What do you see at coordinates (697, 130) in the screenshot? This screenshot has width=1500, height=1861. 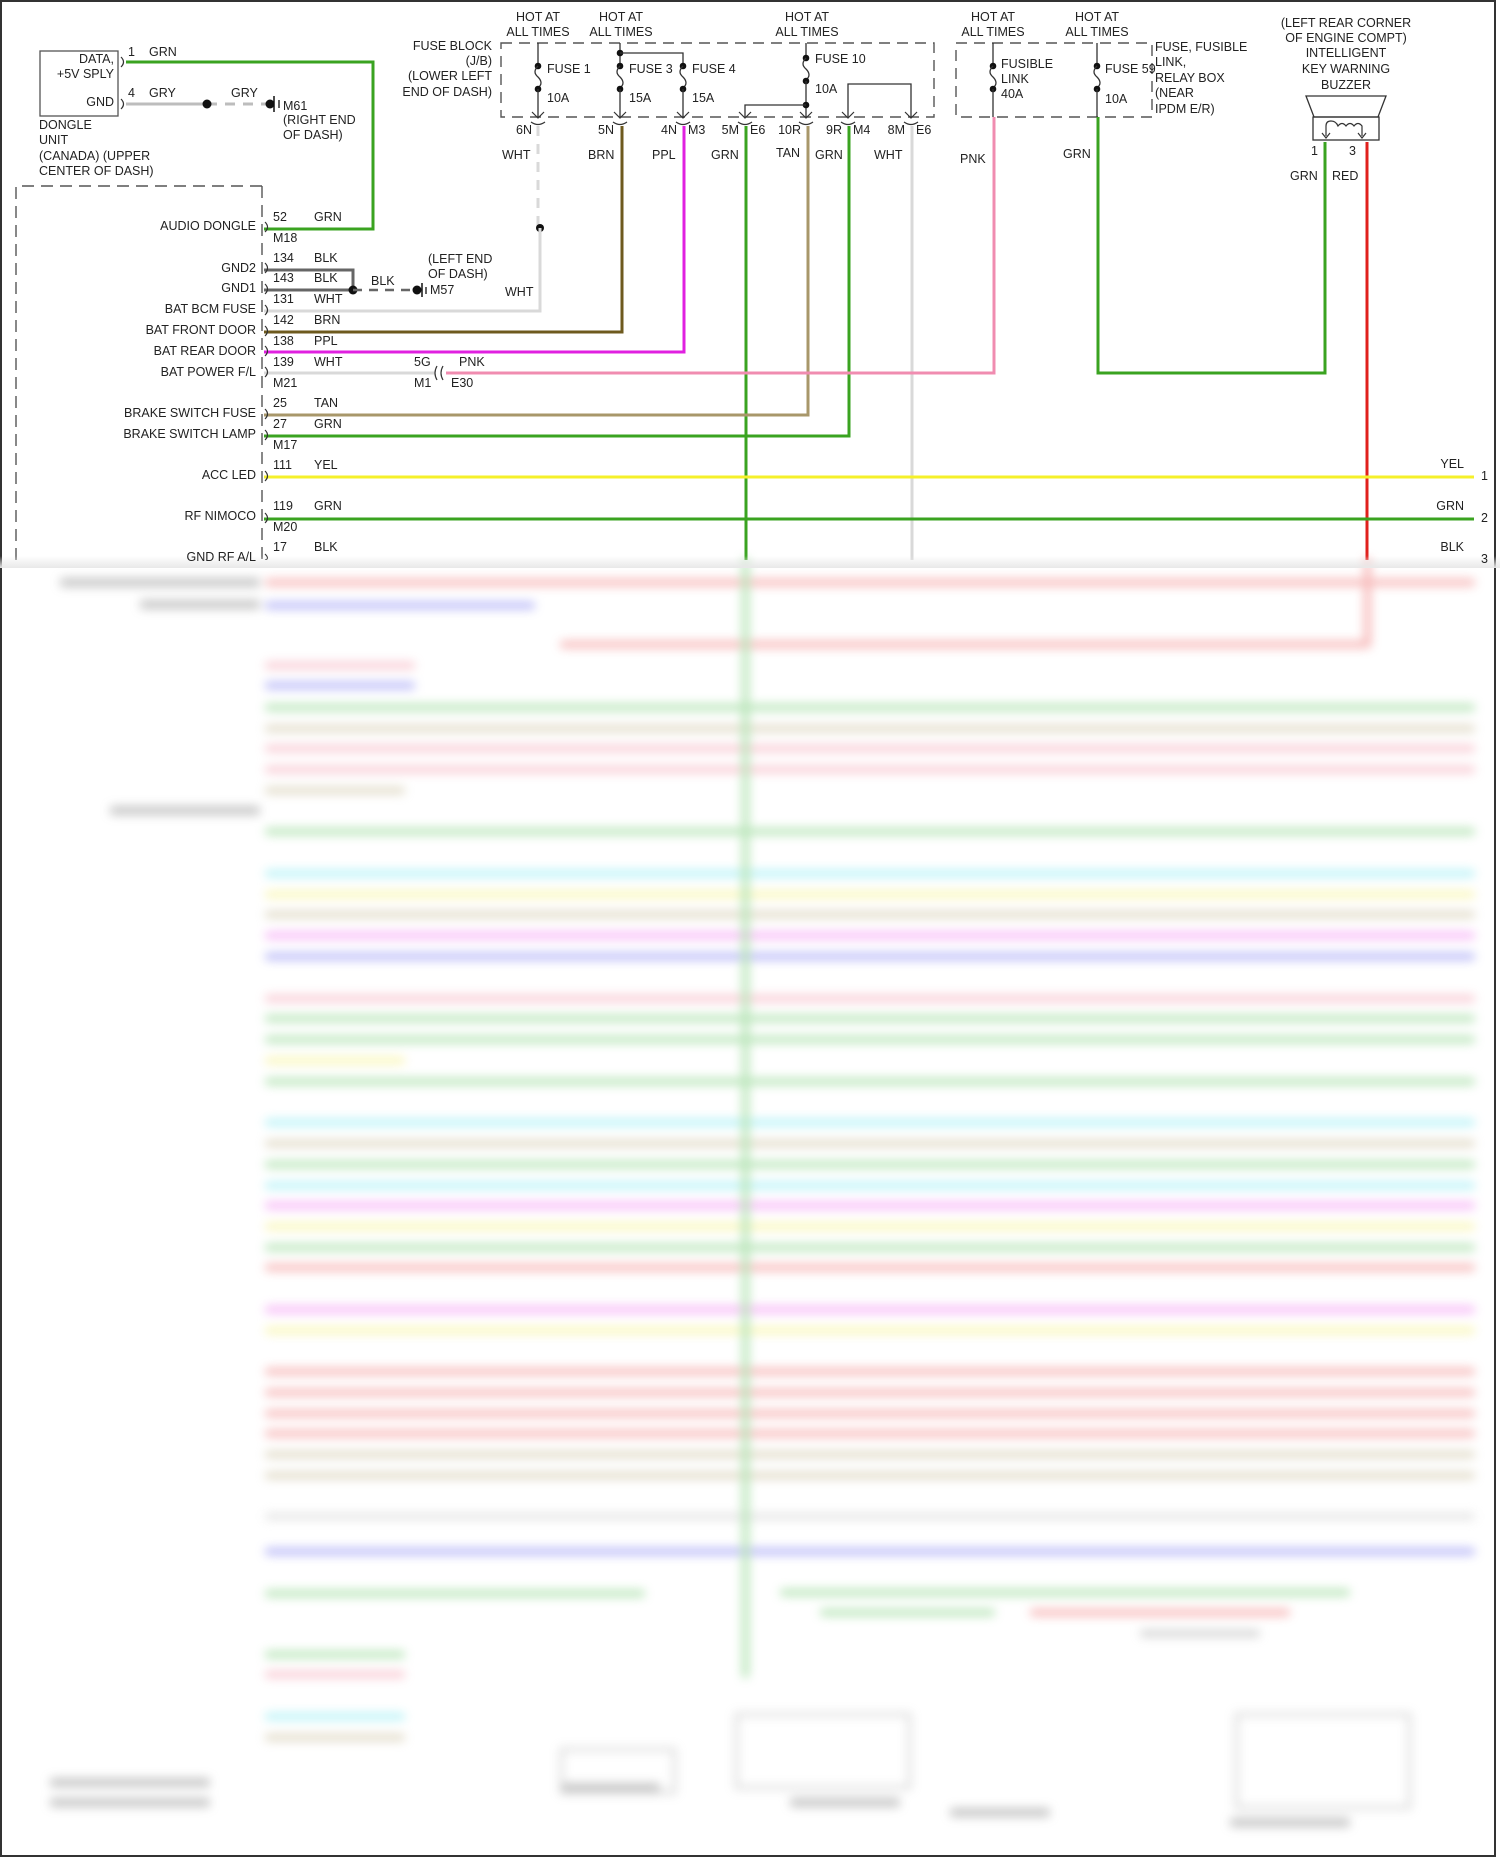 I see `connector-m3: M3` at bounding box center [697, 130].